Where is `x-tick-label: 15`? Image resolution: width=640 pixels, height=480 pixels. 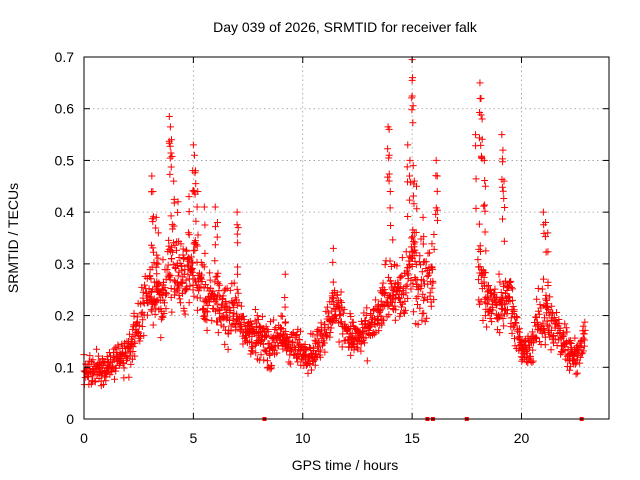
x-tick-label: 15 is located at coordinates (412, 438).